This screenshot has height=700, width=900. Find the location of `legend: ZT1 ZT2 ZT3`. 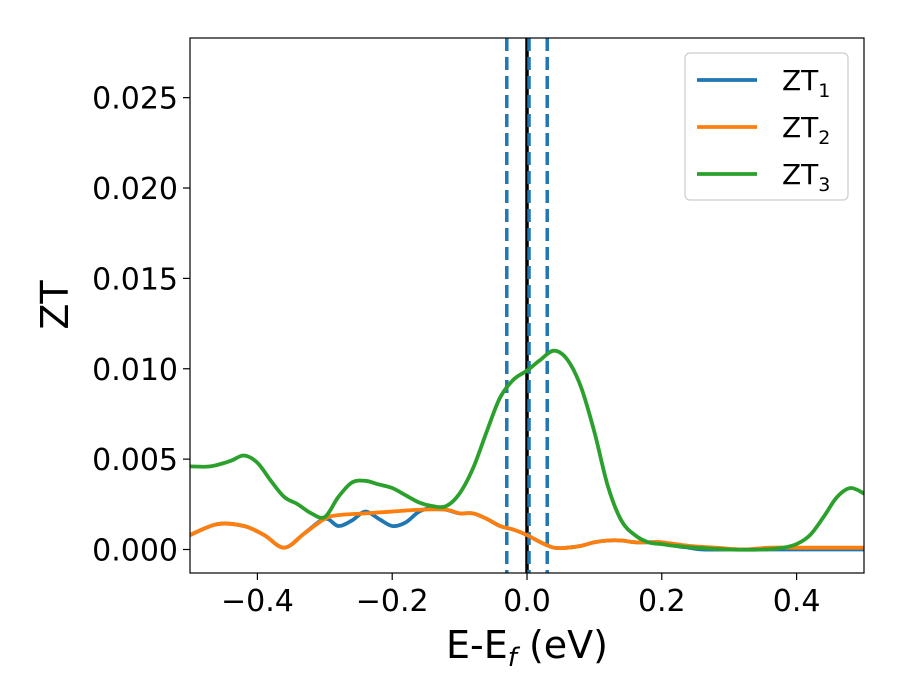

legend: ZT1 ZT2 ZT3 is located at coordinates (766, 126).